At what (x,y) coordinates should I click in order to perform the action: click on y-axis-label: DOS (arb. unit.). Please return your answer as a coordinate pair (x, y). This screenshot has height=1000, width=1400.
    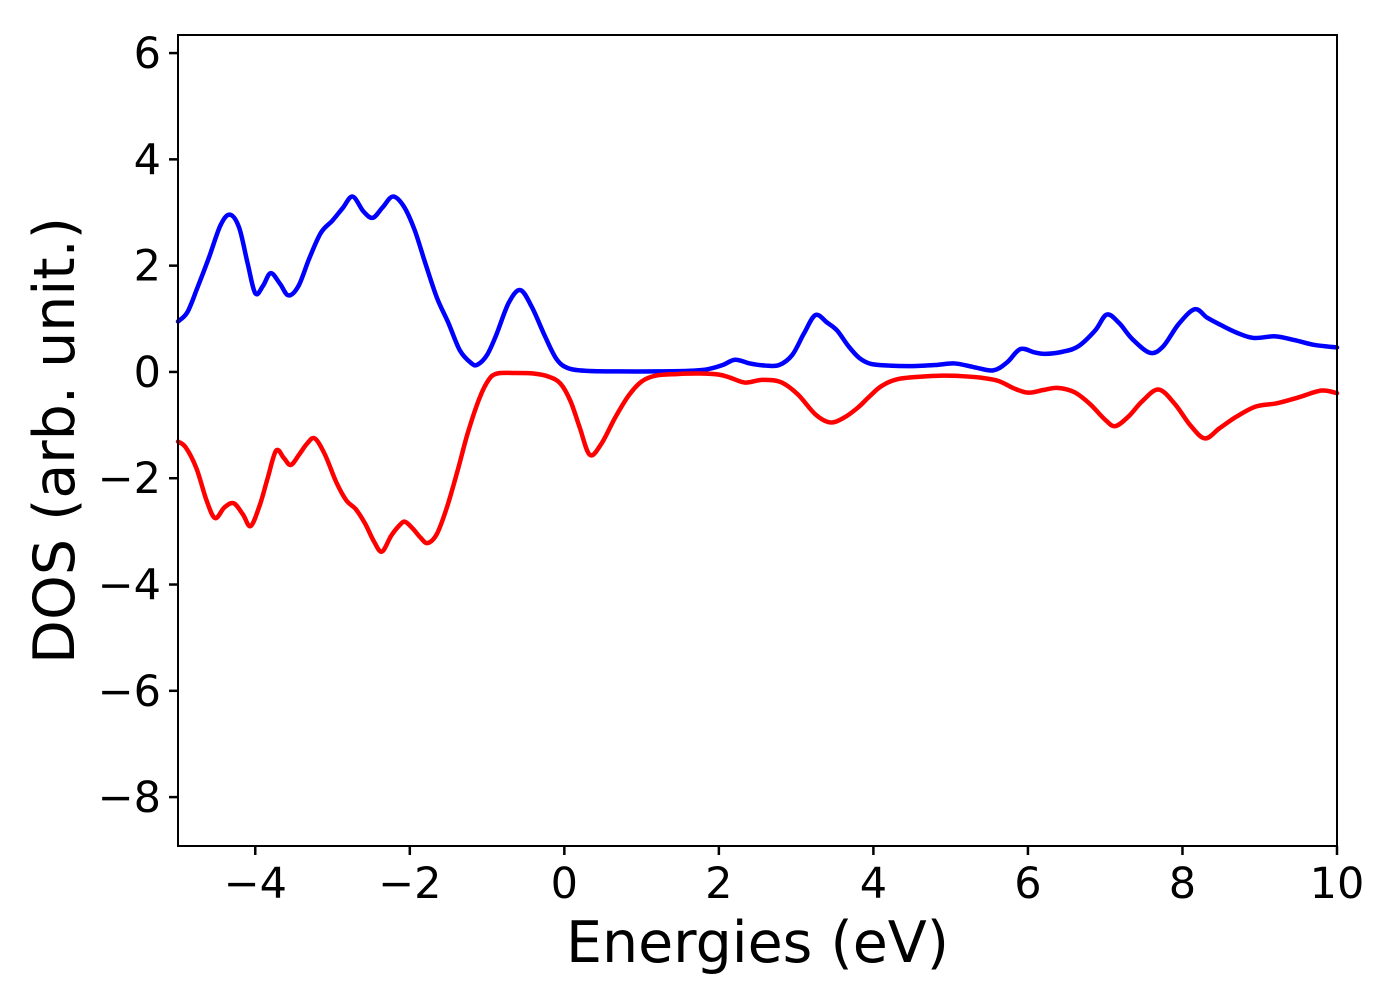
    Looking at the image, I should click on (55, 440).